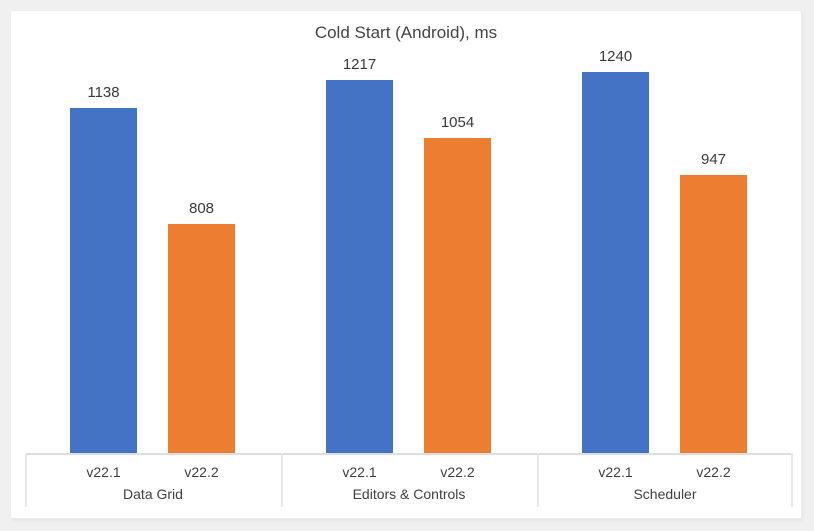  What do you see at coordinates (359, 266) in the screenshot?
I see `bar-v22.1-editors-controls` at bounding box center [359, 266].